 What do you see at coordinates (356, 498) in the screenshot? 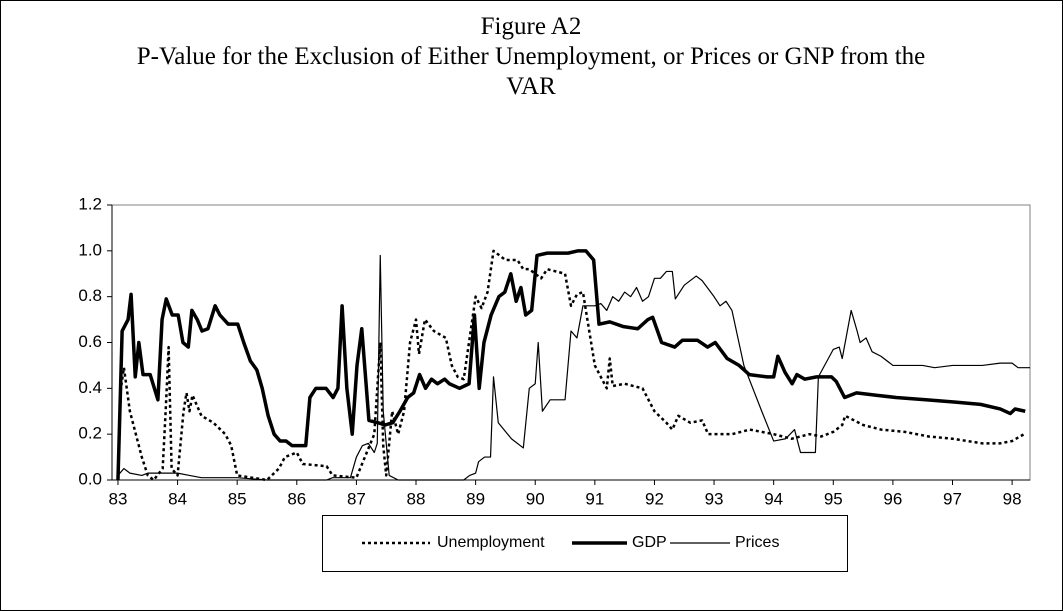
I see `x-tick-label: 87` at bounding box center [356, 498].